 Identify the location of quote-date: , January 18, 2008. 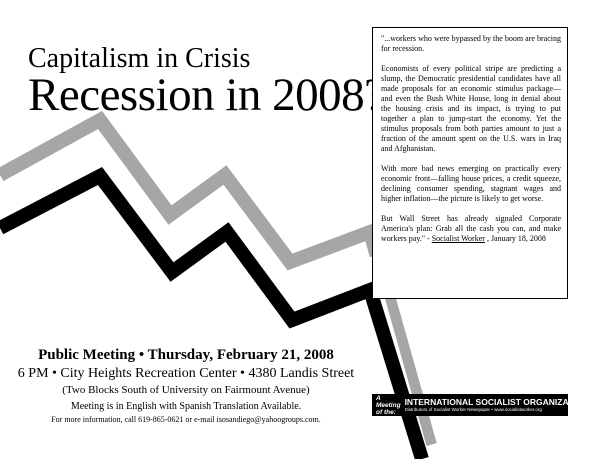
(515, 238).